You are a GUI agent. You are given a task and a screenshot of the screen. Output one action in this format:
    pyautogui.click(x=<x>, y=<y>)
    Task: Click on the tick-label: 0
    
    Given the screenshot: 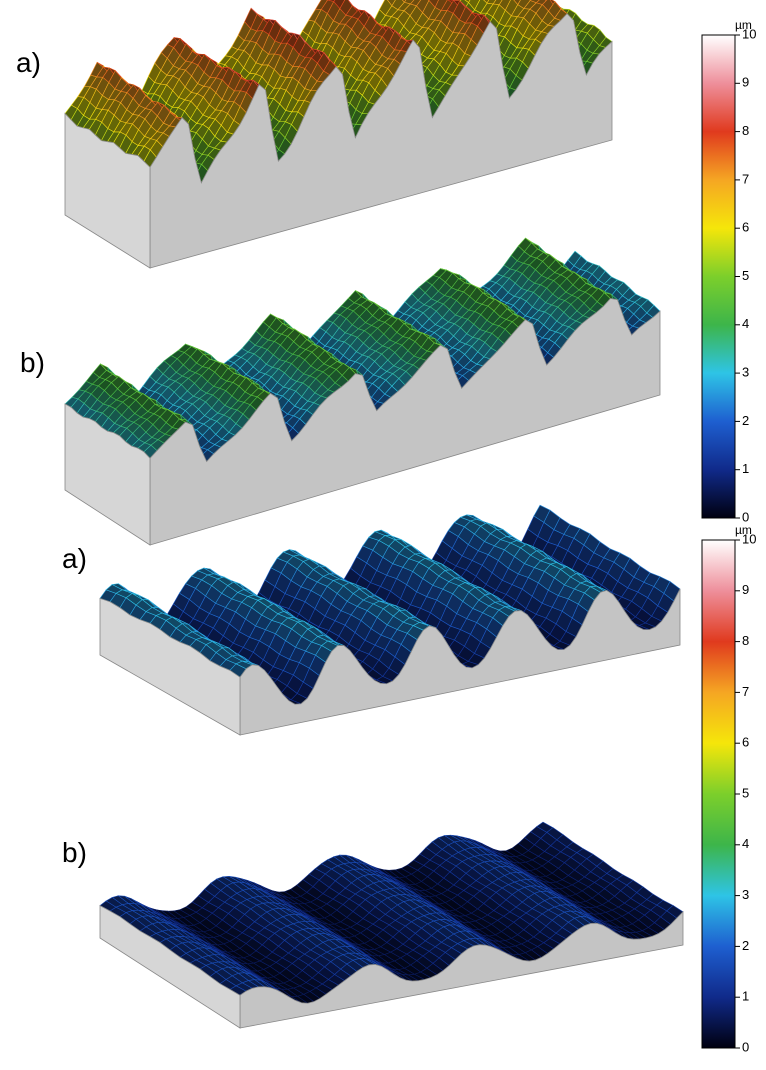 What is the action you would take?
    pyautogui.click(x=745, y=1046)
    